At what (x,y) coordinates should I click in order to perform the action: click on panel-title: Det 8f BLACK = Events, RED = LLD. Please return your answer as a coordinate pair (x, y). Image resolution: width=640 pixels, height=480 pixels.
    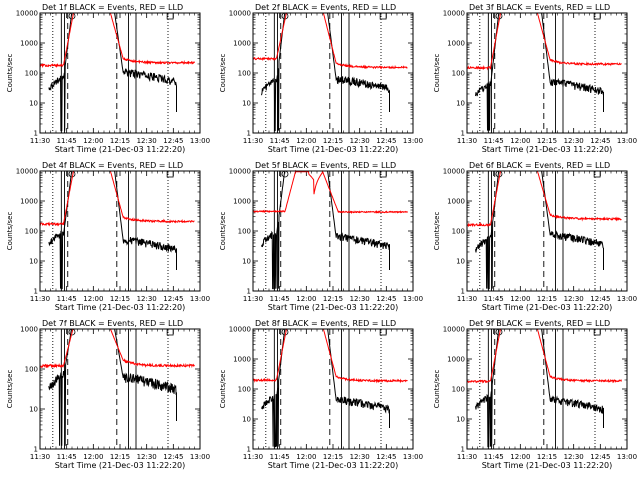
    Looking at the image, I should click on (325, 323).